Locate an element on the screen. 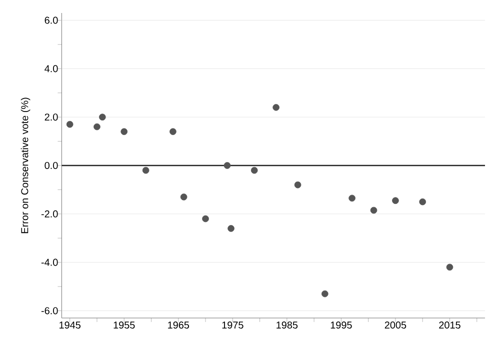 Image resolution: width=500 pixels, height=356 pixels. y-tick-label: 6.0 is located at coordinates (51, 20).